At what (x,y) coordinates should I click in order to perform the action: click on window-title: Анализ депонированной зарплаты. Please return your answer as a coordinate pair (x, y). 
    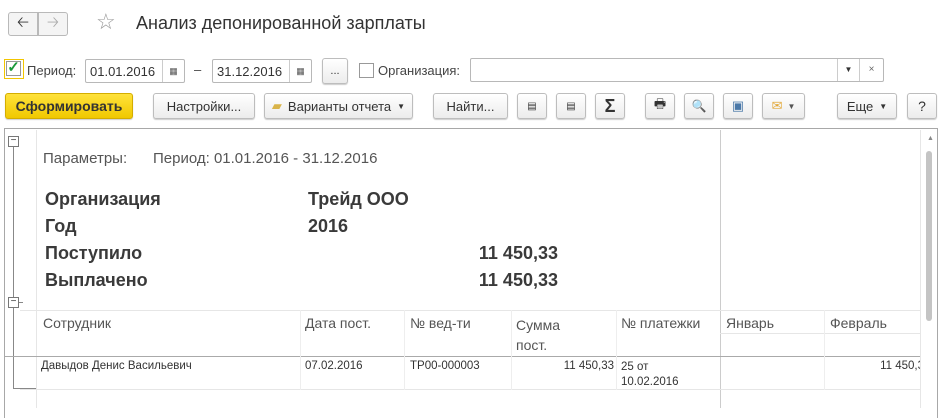
    Looking at the image, I should click on (281, 23).